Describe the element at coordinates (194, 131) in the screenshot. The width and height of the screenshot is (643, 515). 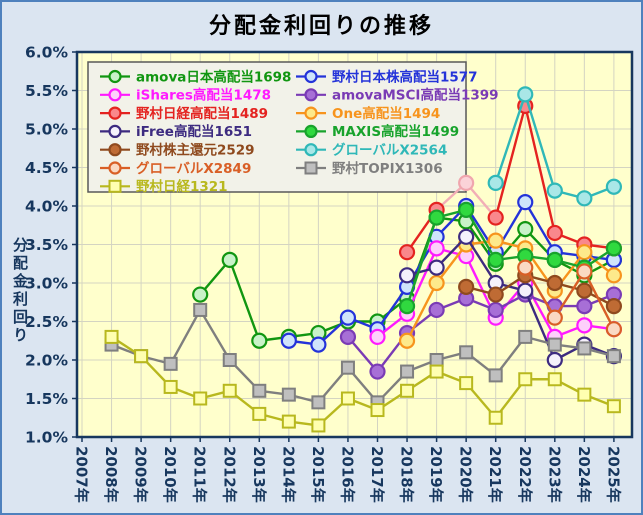
I see `legend-label-1651: iFree高配当1651` at that location.